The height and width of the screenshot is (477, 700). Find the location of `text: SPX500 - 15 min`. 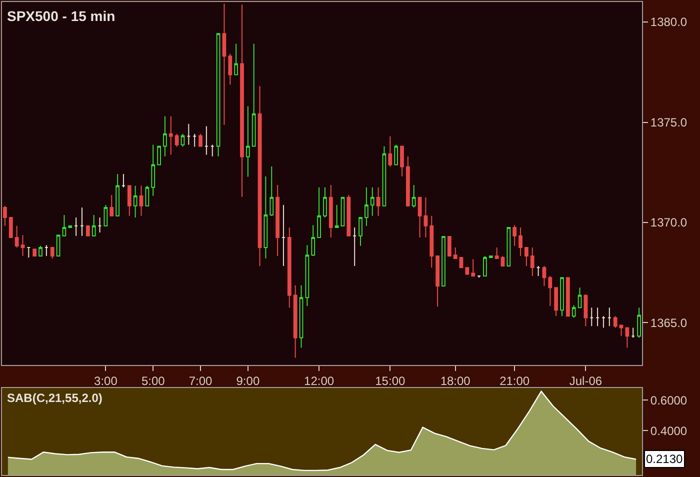

text: SPX500 - 15 min is located at coordinates (61, 16).